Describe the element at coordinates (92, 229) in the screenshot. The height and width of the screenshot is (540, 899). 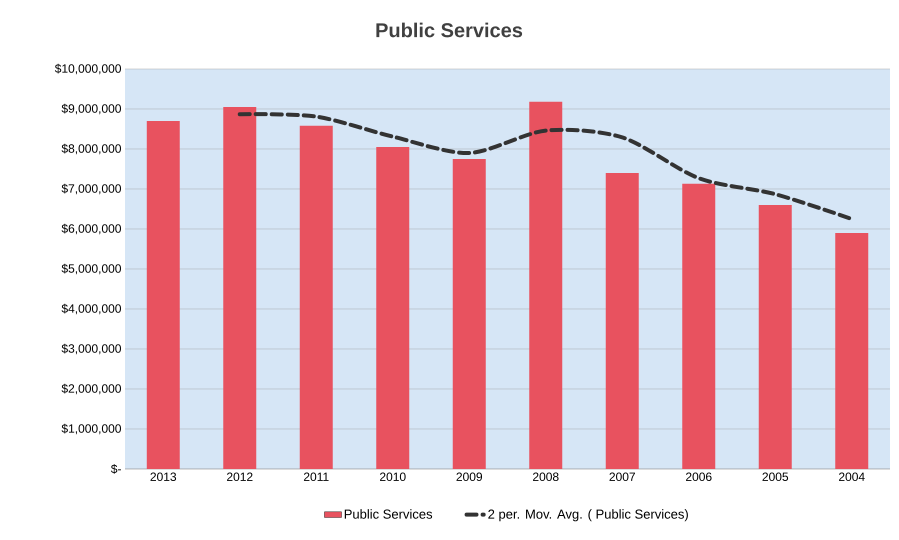
I see `y-tick-label: $6,000,000` at that location.